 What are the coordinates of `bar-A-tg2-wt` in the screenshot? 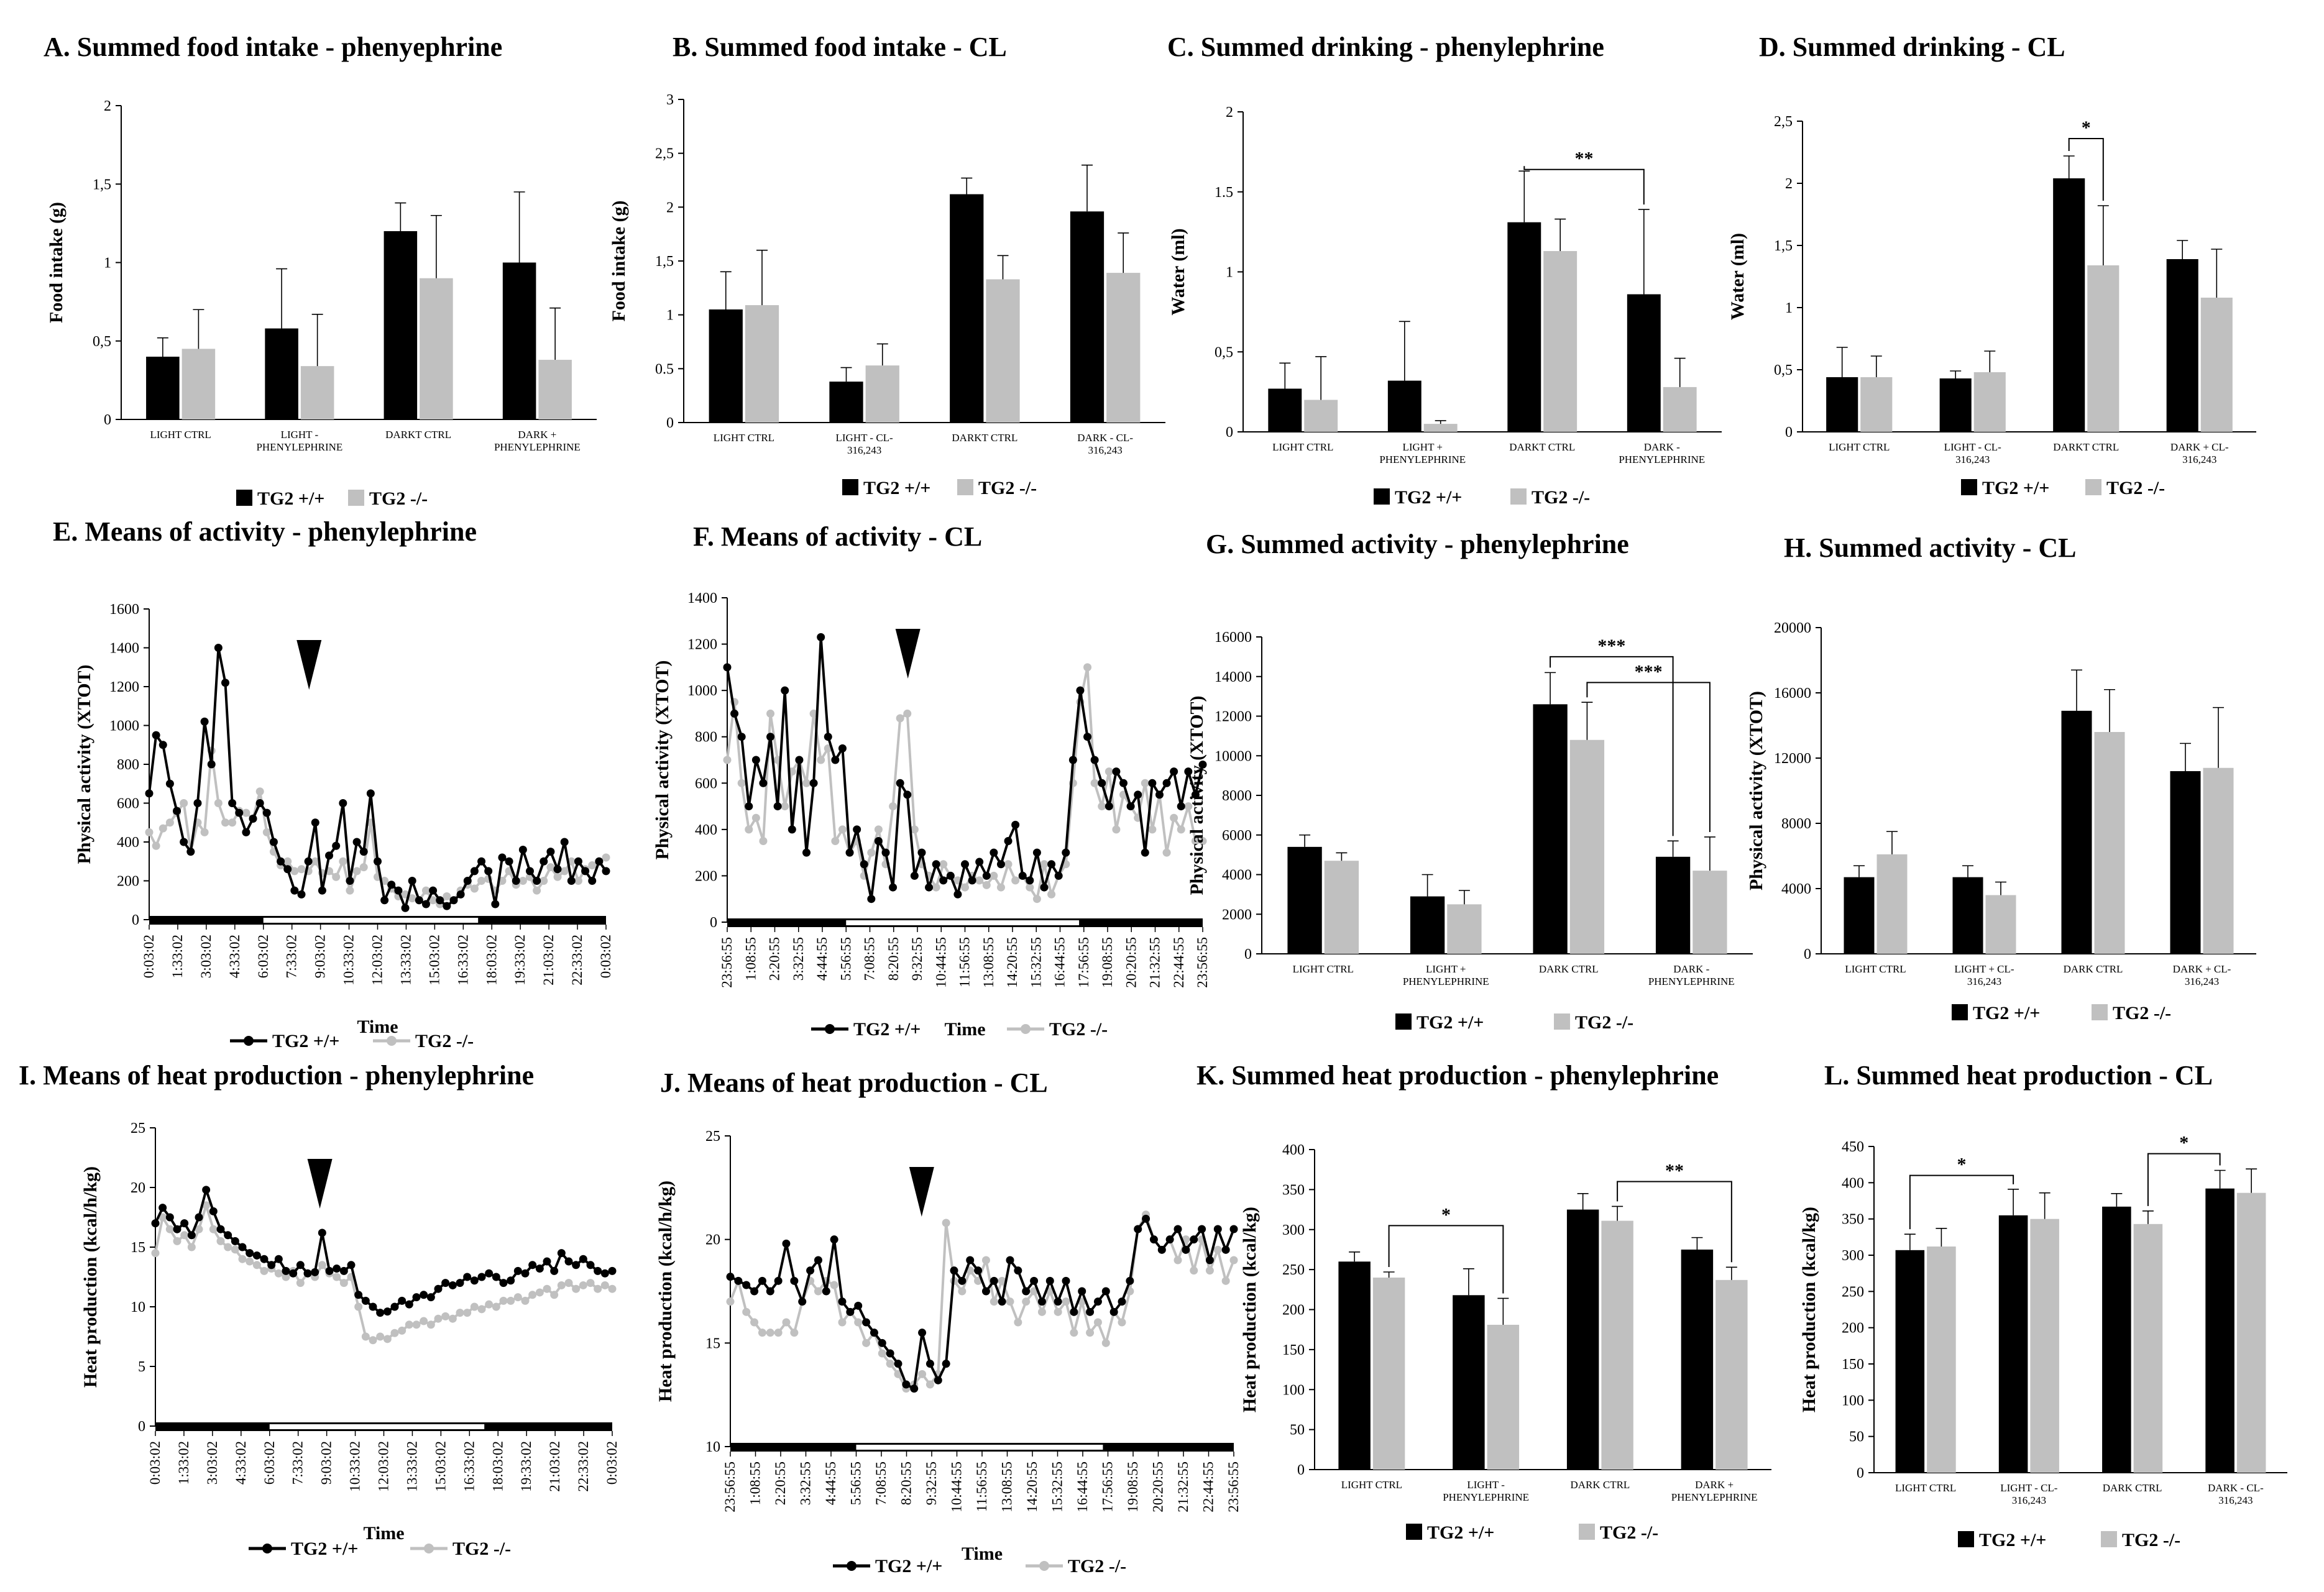 It's located at (519, 340).